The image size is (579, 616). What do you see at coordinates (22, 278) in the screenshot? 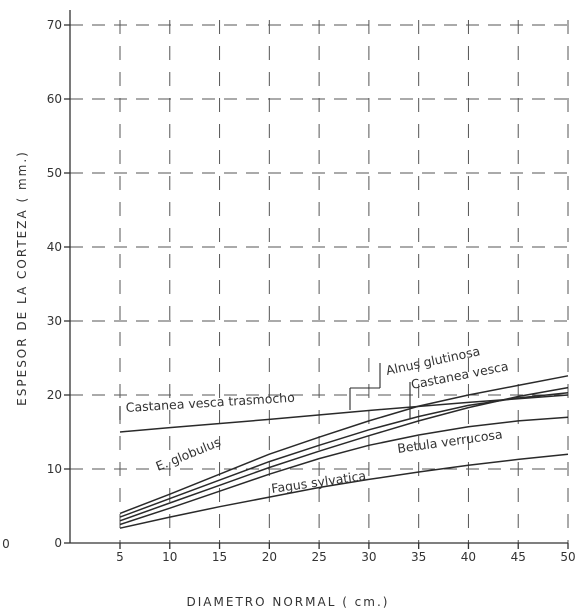
I see `y-axis-label: ESPESOR DE LA CORTEZA ( mm.)` at bounding box center [22, 278].